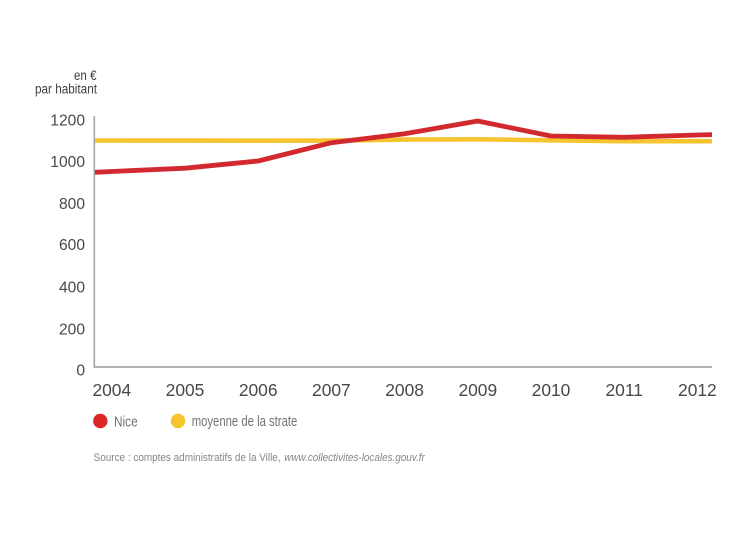  What do you see at coordinates (245, 421) in the screenshot?
I see `svg-text: moyenne de la strate` at bounding box center [245, 421].